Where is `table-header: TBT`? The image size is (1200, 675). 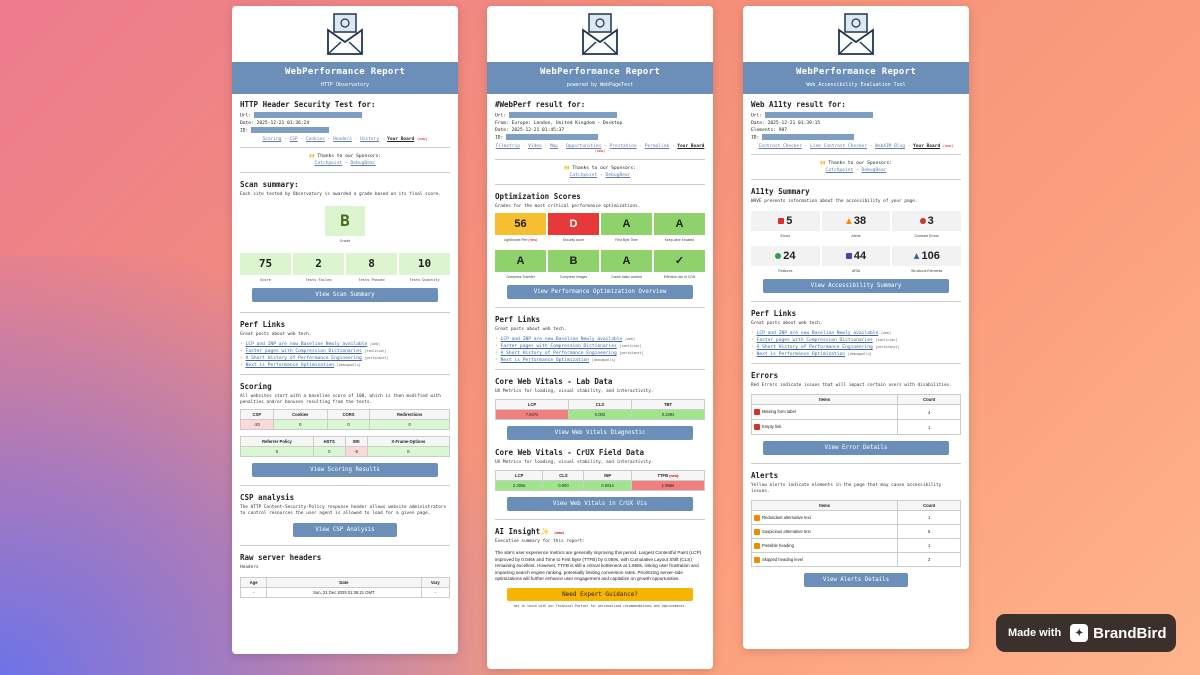 table-header: TBT is located at coordinates (668, 404).